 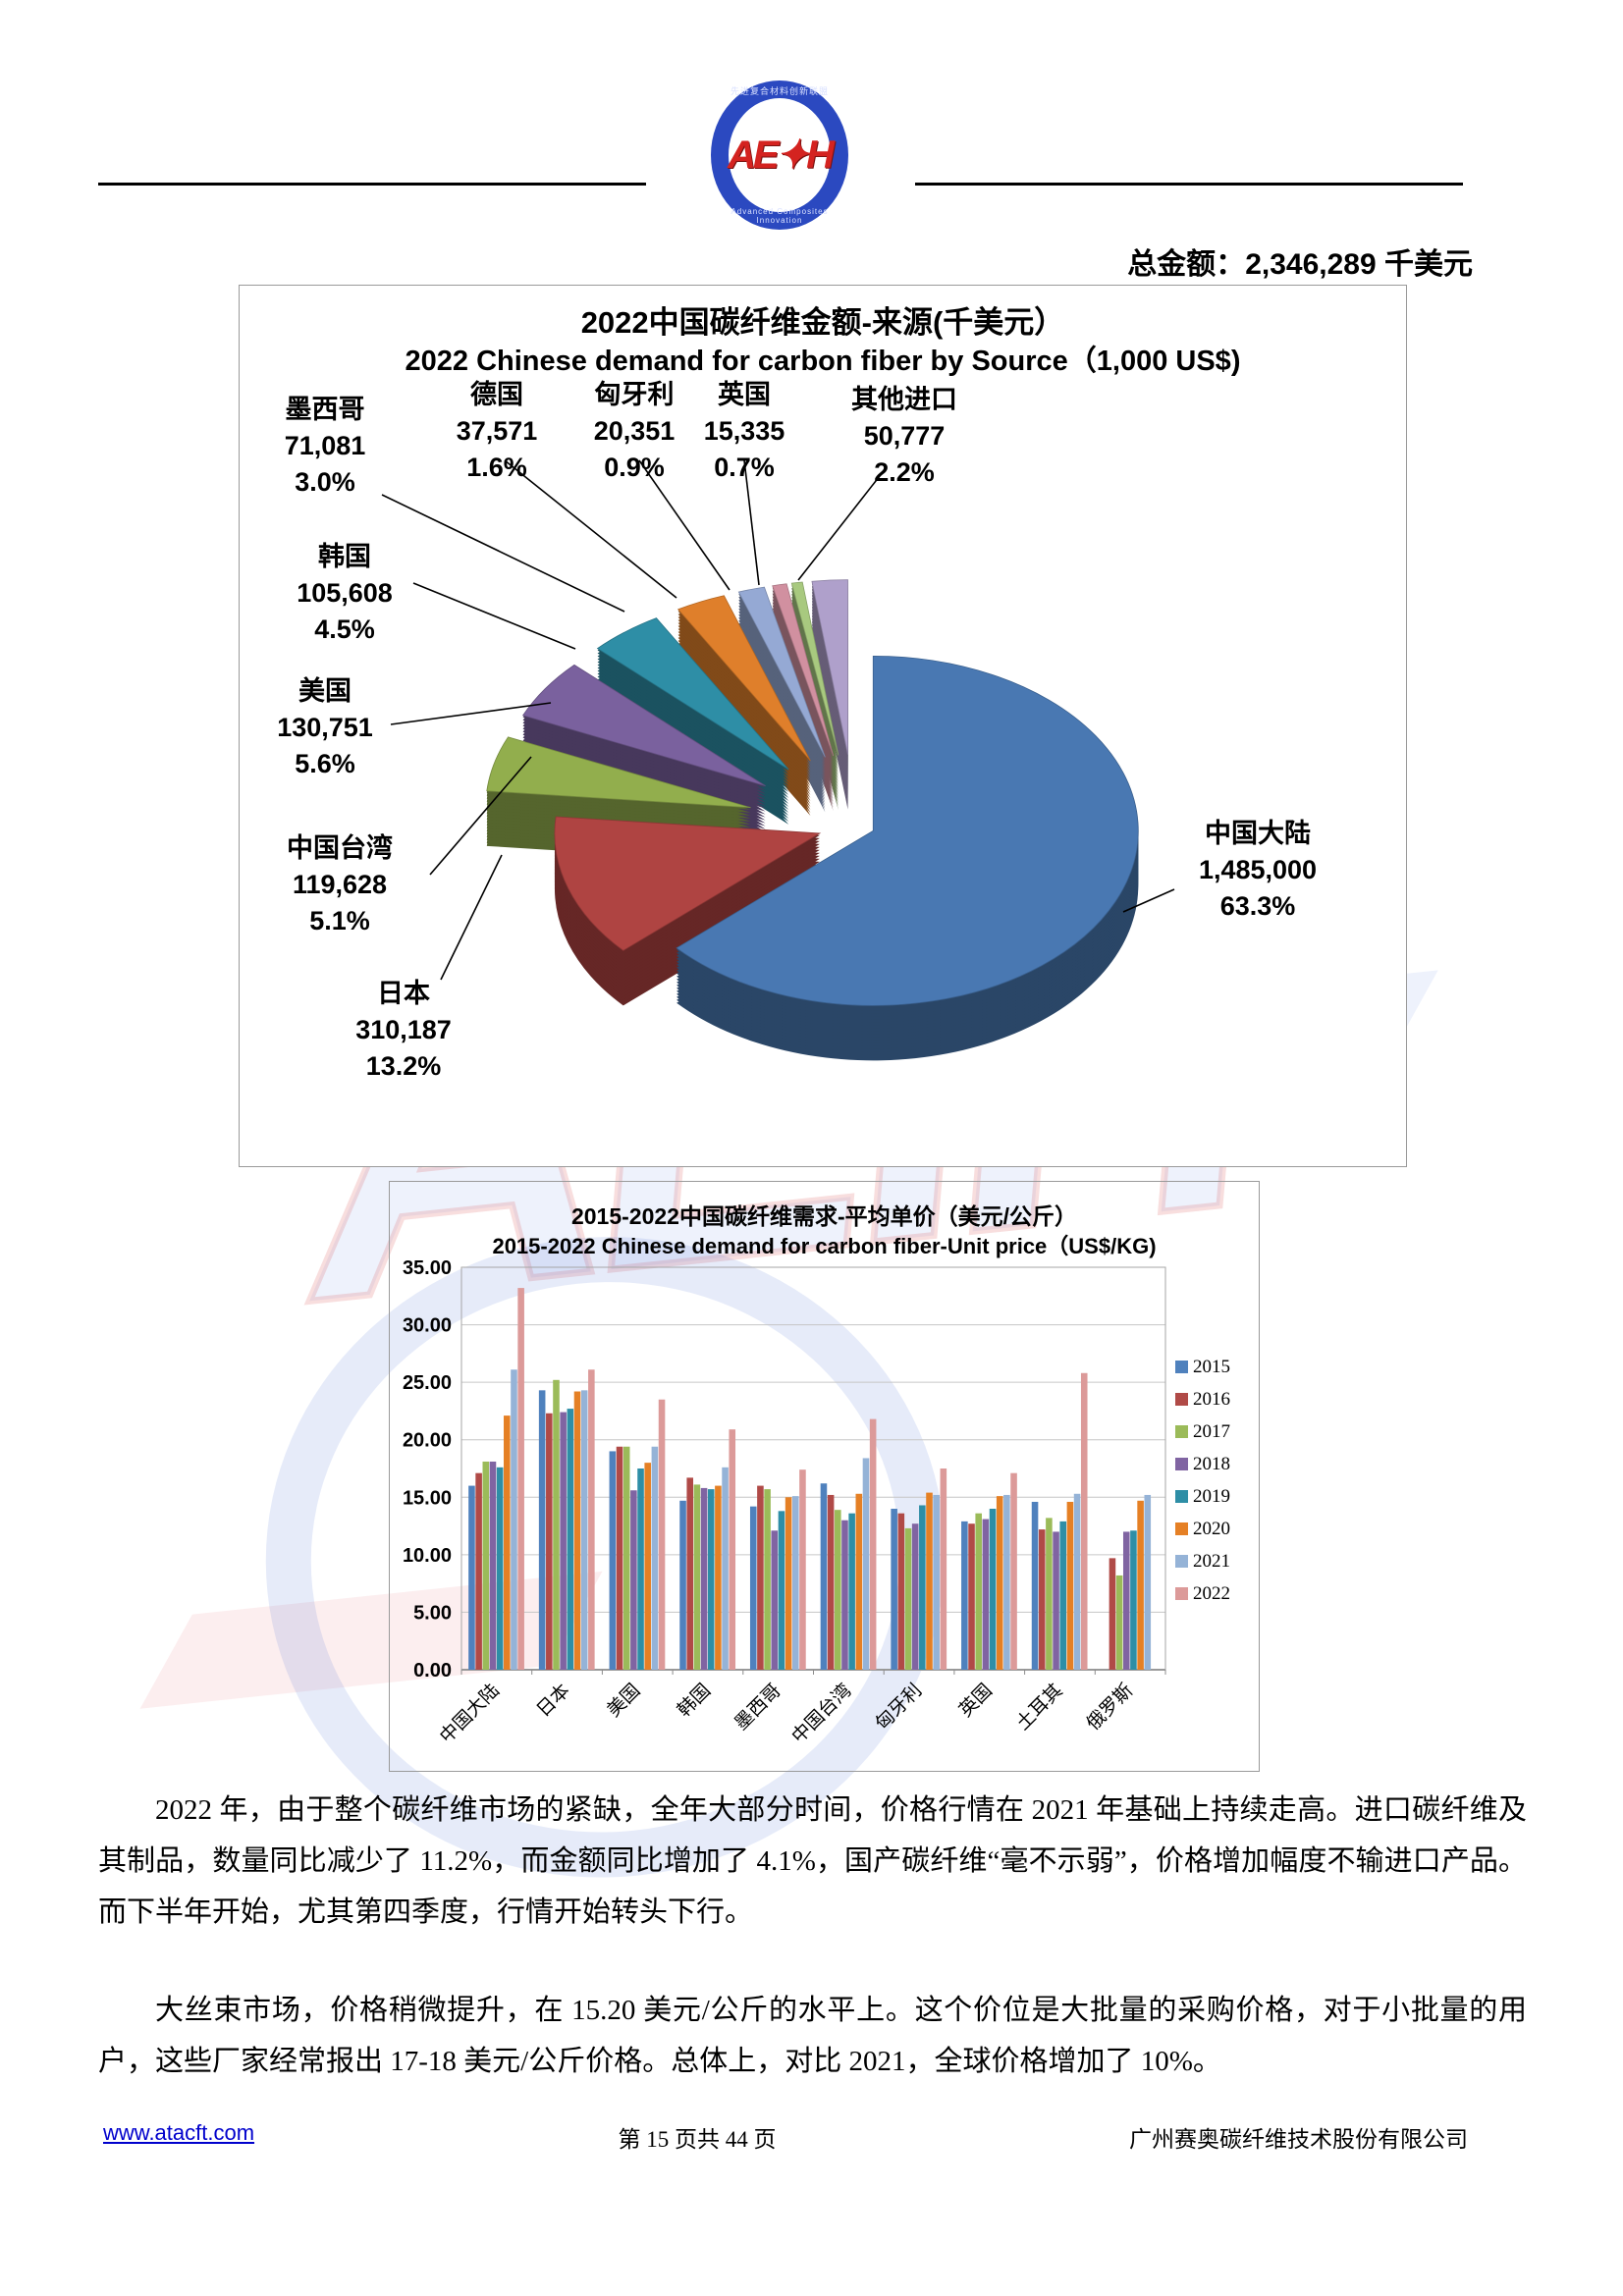 I want to click on legend-item-2016: 2016, so click(x=1202, y=1399).